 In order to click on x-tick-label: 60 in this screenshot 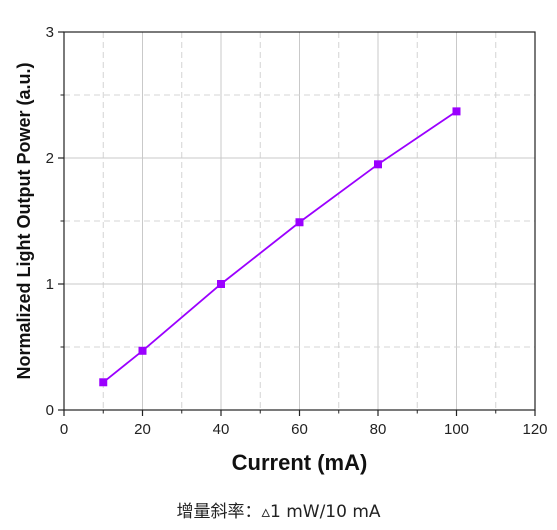, I will do `click(299, 429)`.